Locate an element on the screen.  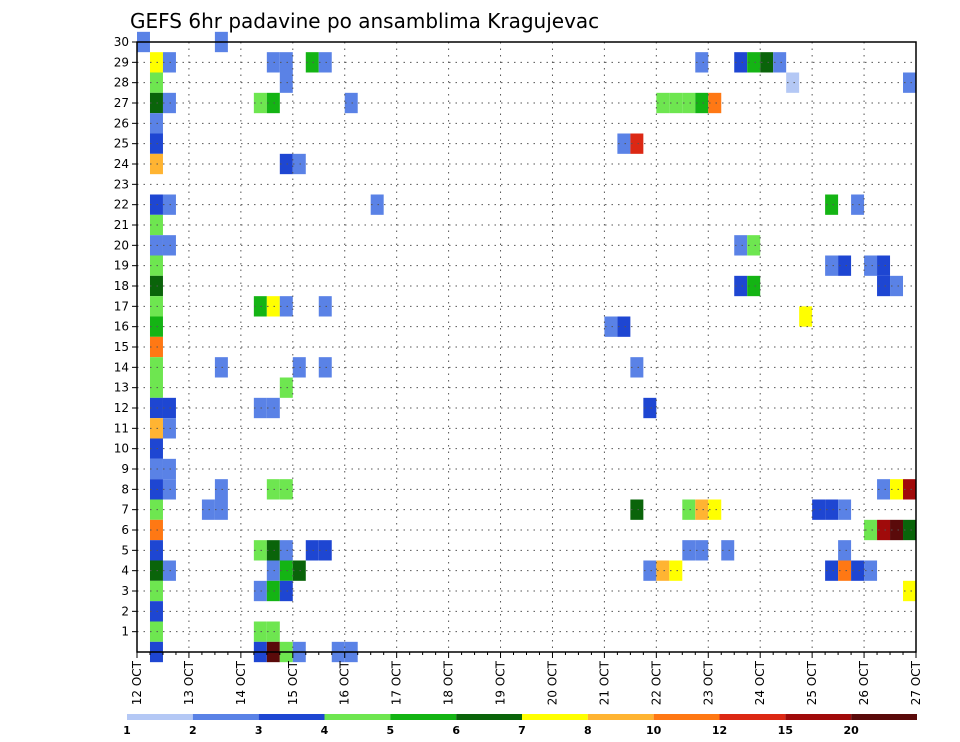
colorbar-label: 20 is located at coordinates (852, 730).